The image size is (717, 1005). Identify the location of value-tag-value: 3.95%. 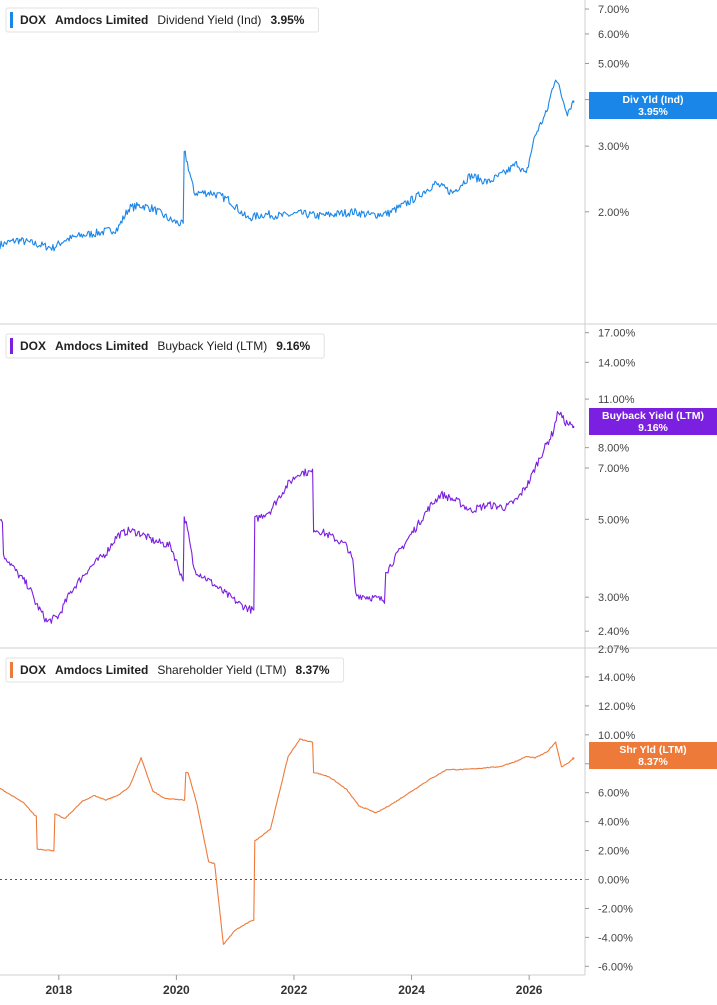
(653, 112).